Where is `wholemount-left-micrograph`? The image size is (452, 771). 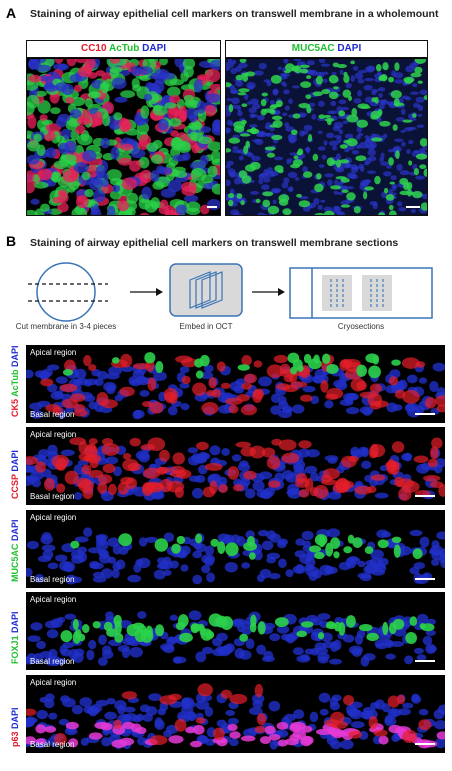
wholemount-left-micrograph is located at coordinates (123, 136).